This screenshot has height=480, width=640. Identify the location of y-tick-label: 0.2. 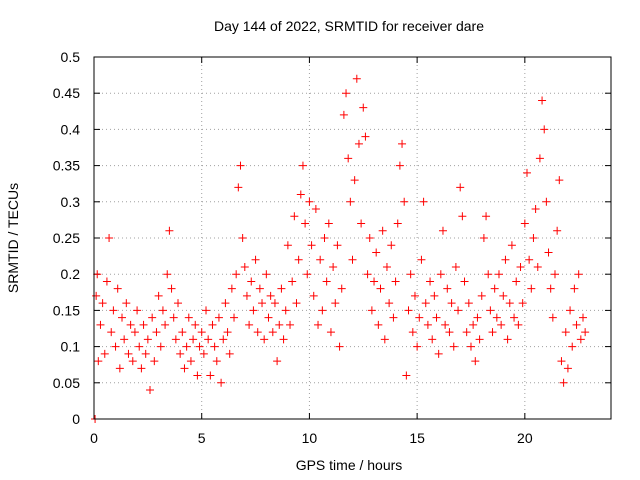
(71, 274).